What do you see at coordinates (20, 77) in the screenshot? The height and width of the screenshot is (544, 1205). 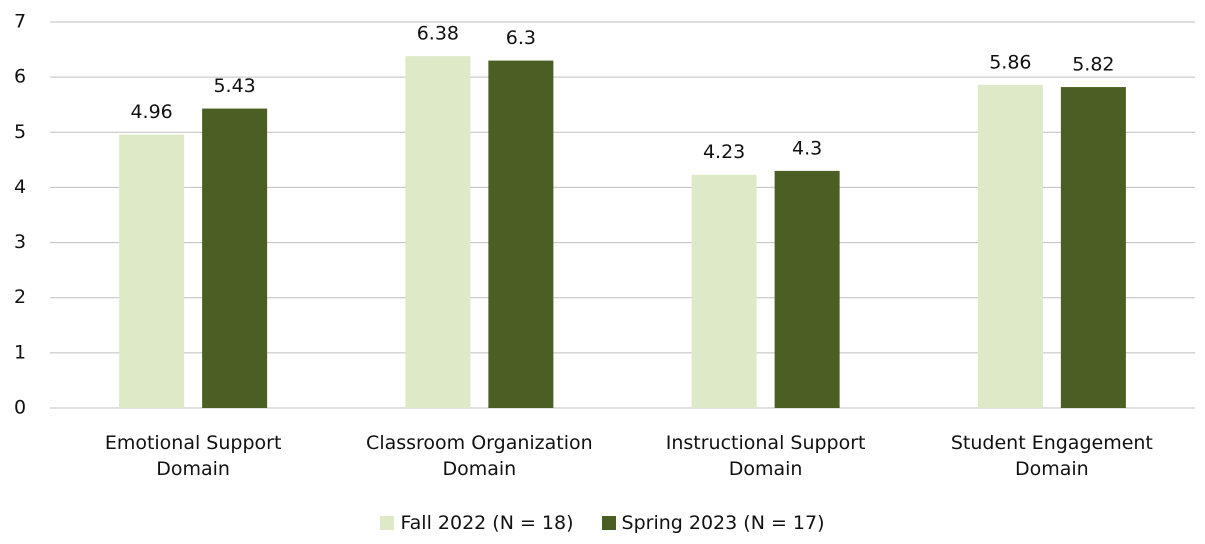 I see `y-tick-label: 6` at bounding box center [20, 77].